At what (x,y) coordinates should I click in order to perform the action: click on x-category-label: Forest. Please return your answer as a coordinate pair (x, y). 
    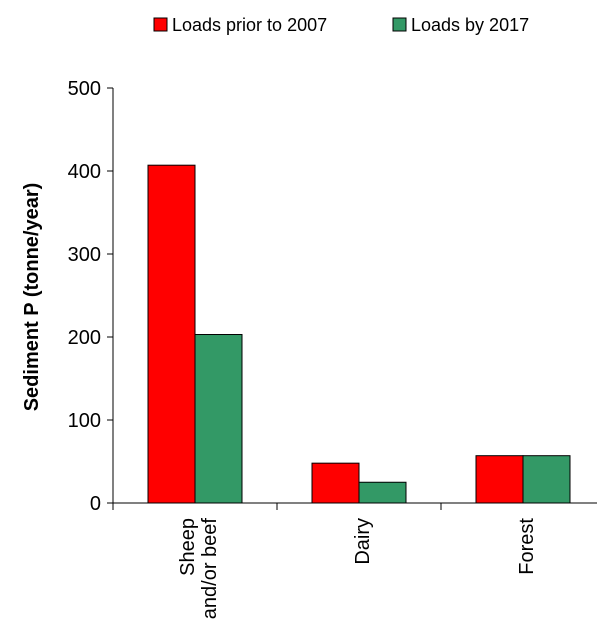
    Looking at the image, I should click on (527, 546).